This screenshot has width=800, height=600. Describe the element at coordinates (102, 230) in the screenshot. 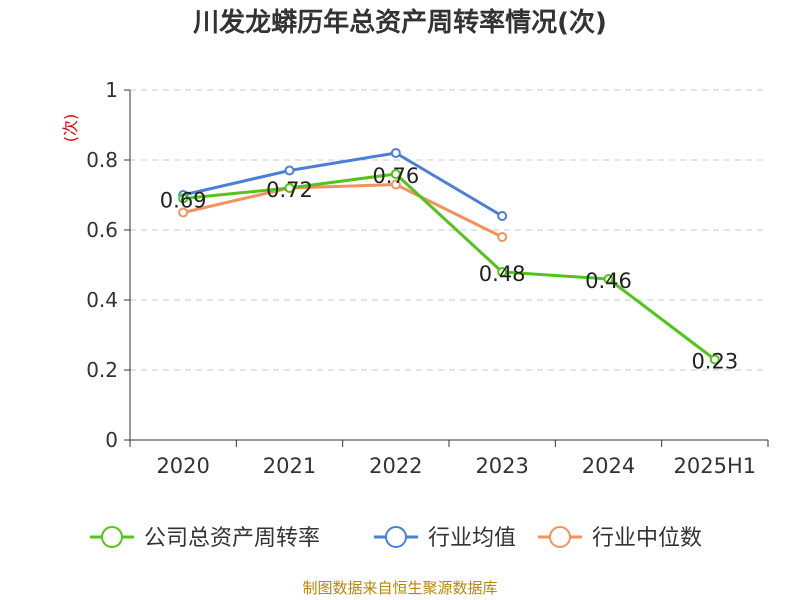

I see `y-tick-label: 0.6` at that location.